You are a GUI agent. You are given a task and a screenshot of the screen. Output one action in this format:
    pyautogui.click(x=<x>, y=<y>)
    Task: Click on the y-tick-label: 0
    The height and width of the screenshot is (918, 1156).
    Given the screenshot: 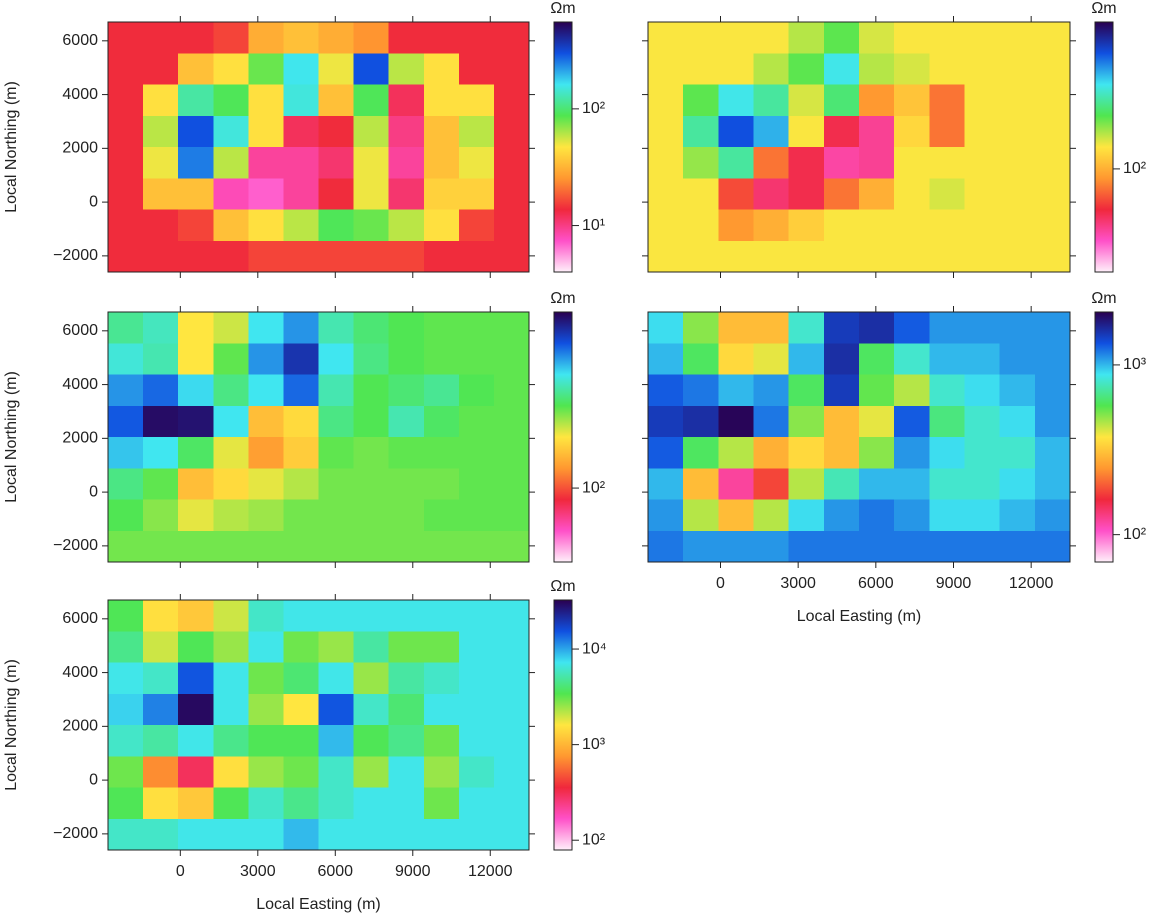 What is the action you would take?
    pyautogui.click(x=93, y=491)
    